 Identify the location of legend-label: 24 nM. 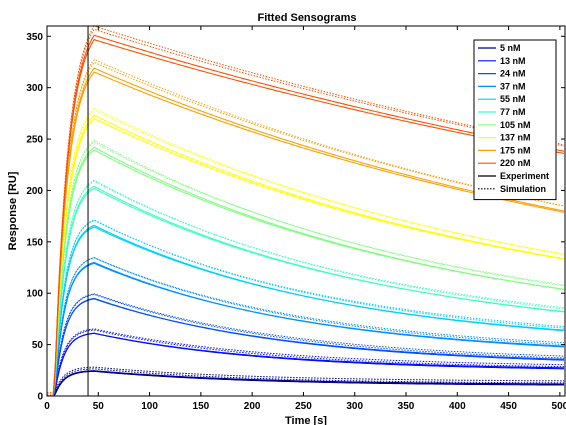
(513, 74).